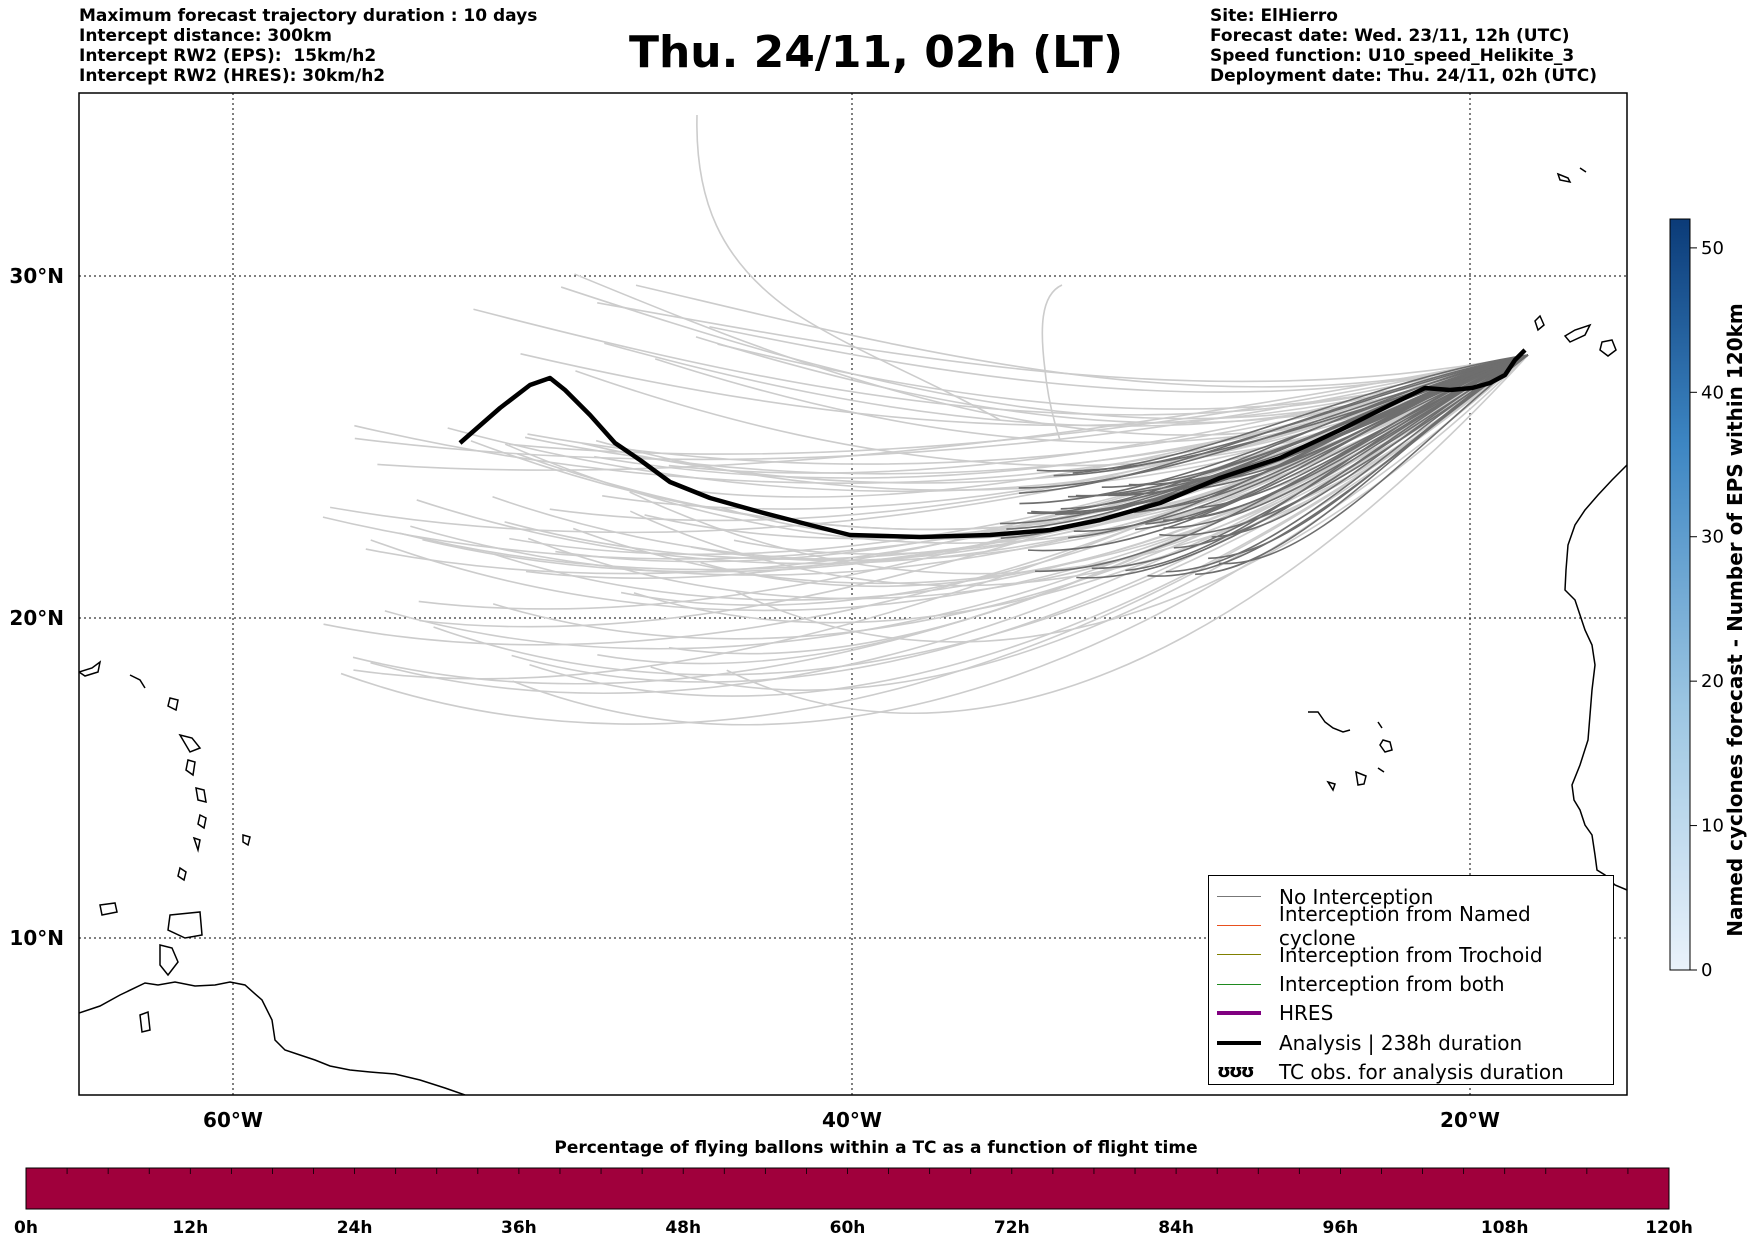 The width and height of the screenshot is (1752, 1241). Describe the element at coordinates (876, 52) in the screenshot. I see `page-title: Thu. 24/11, 02h (LT)` at that location.